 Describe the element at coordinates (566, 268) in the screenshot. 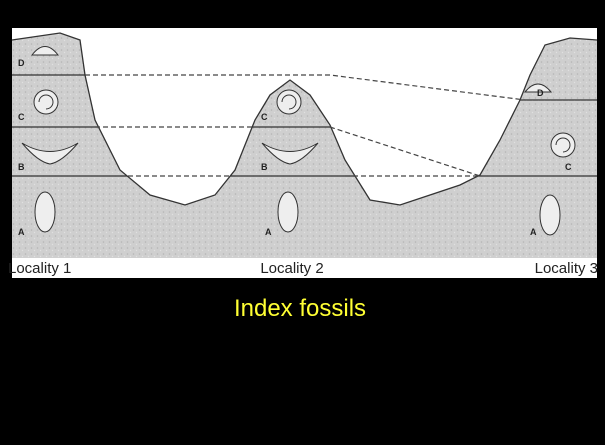

I see `locality-label: Locality 3` at that location.